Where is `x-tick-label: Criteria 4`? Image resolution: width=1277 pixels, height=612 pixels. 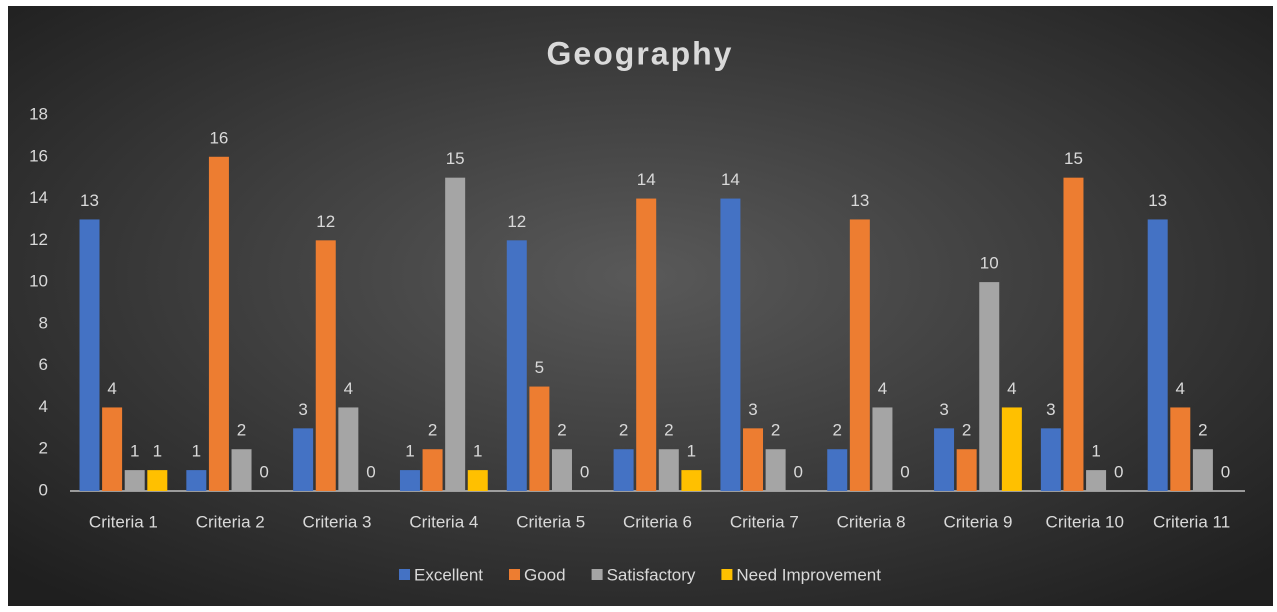 x-tick-label: Criteria 4 is located at coordinates (443, 521).